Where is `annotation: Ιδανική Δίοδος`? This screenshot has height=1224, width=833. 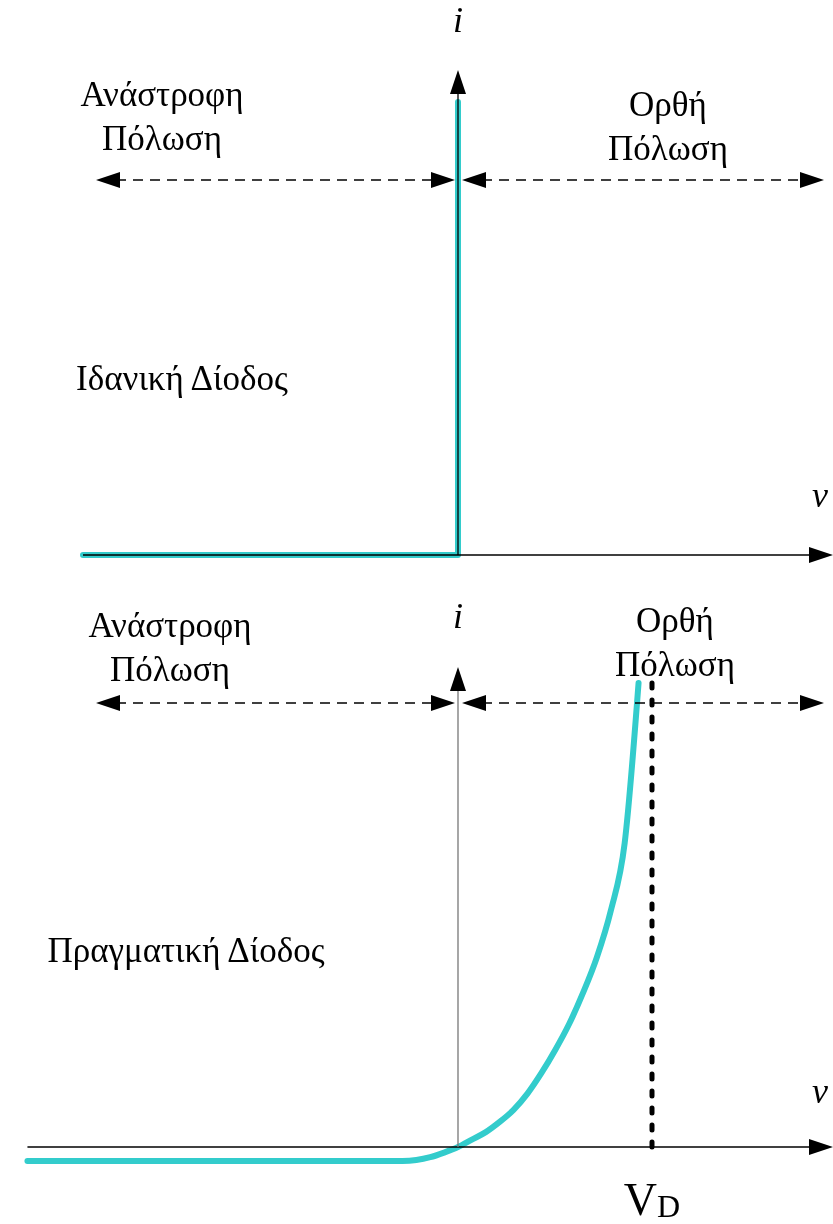
annotation: Ιδανική Δίοδος is located at coordinates (182, 378).